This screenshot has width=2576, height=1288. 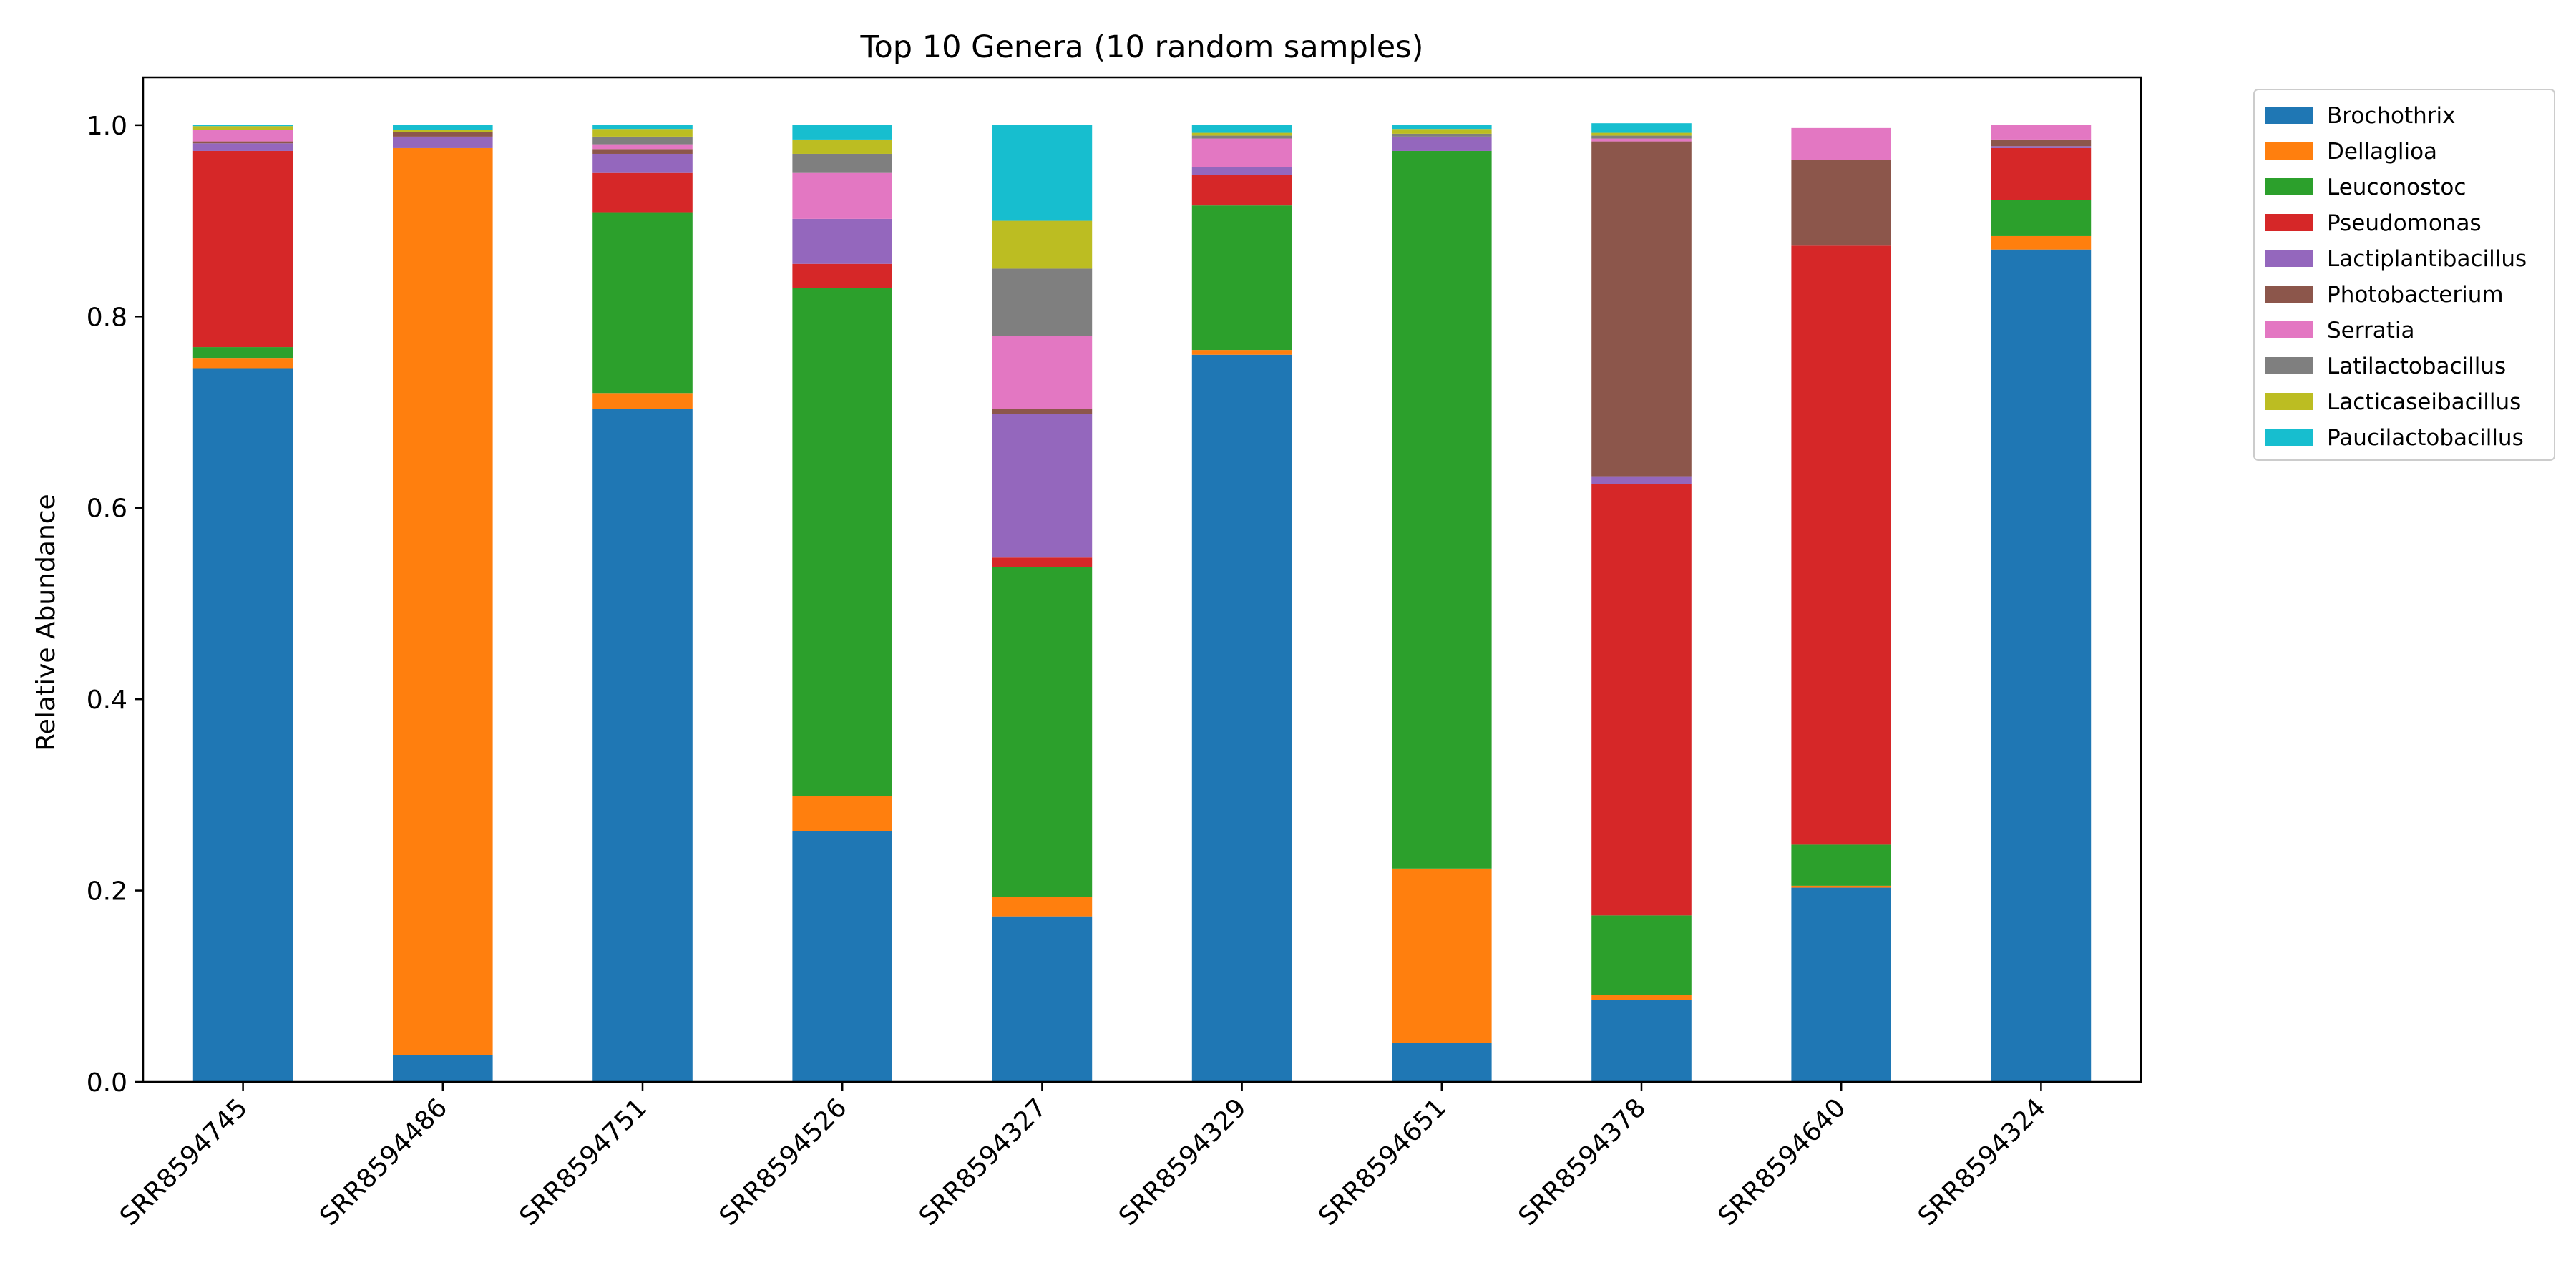 What do you see at coordinates (1442, 135) in the screenshot?
I see `bar-segment-SRR8594651-latilactobacillus` at bounding box center [1442, 135].